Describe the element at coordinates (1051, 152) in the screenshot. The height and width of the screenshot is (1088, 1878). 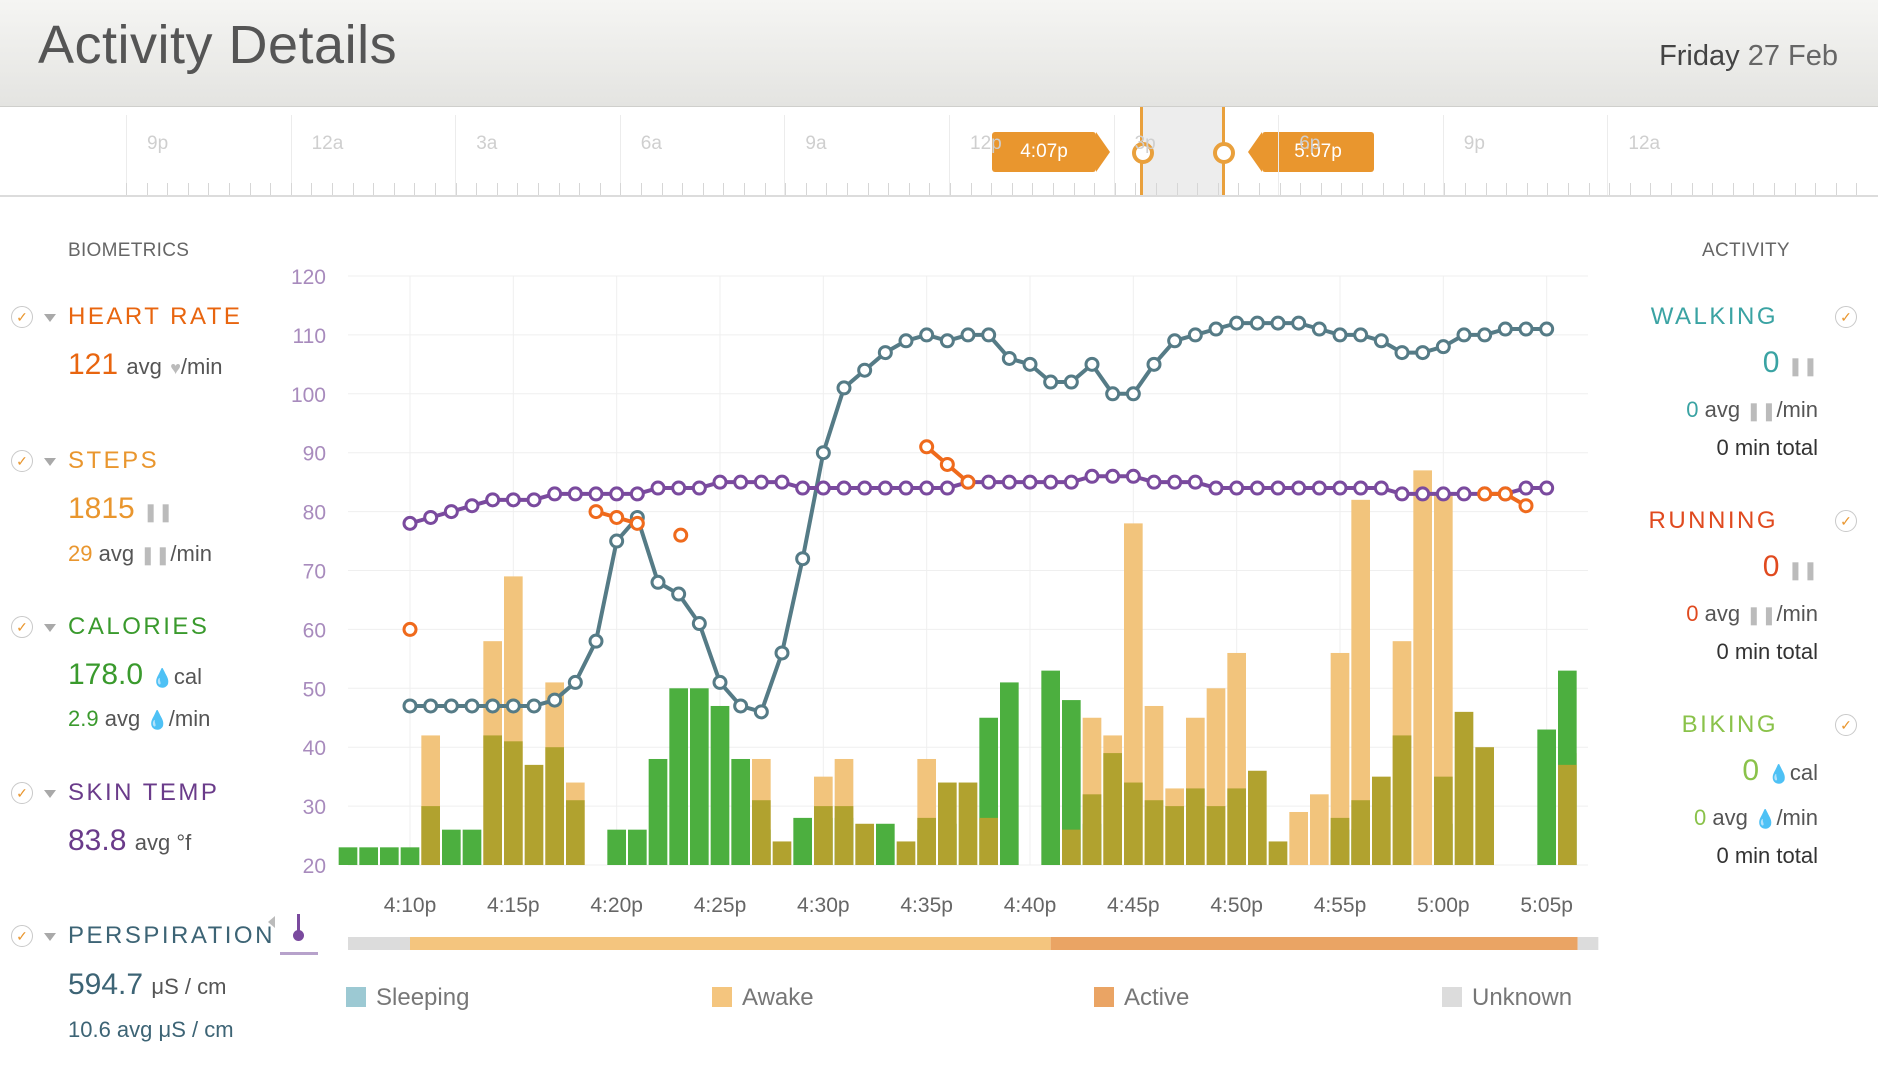
I see `start-time-flag: 4:07p` at that location.